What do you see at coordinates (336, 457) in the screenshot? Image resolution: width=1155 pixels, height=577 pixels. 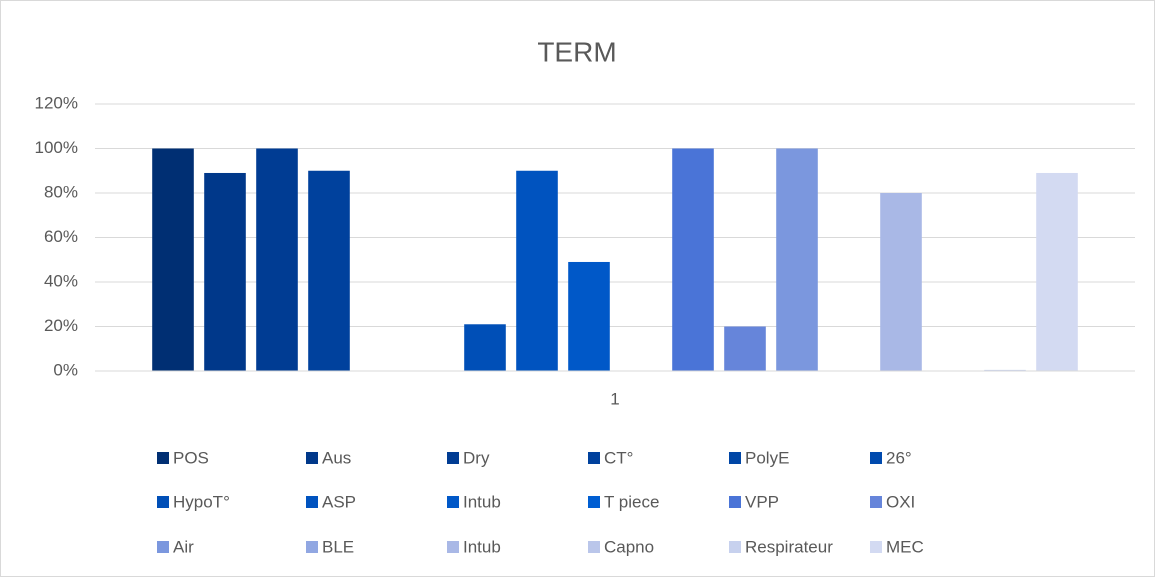 I see `legend-label: Aus` at bounding box center [336, 457].